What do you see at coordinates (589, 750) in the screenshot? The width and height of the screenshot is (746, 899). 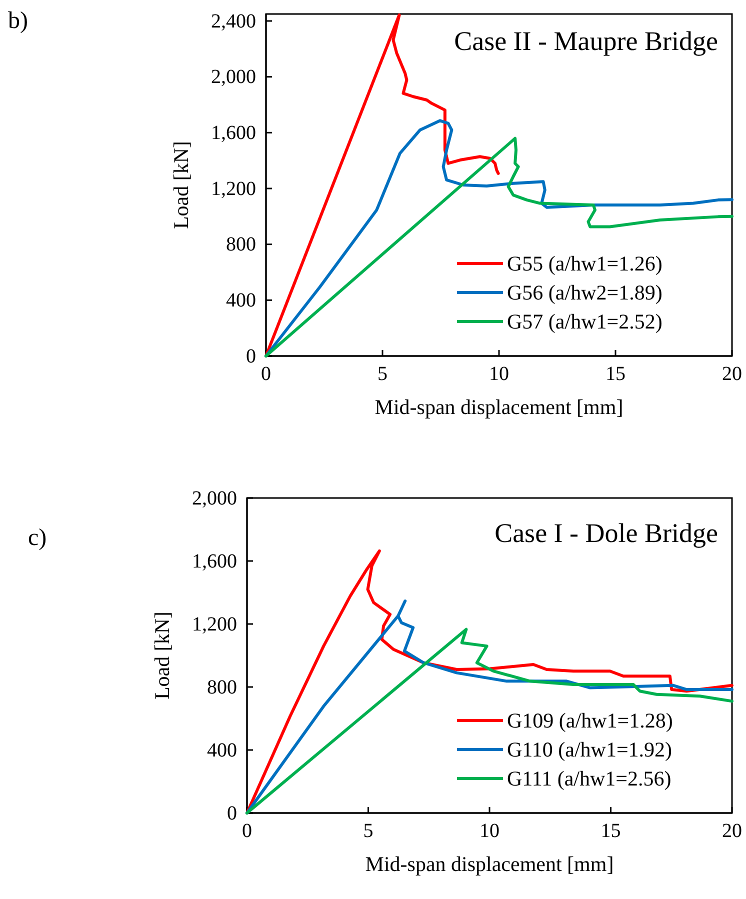 I see `legend-label: G110 (a/hw1=1.92)` at bounding box center [589, 750].